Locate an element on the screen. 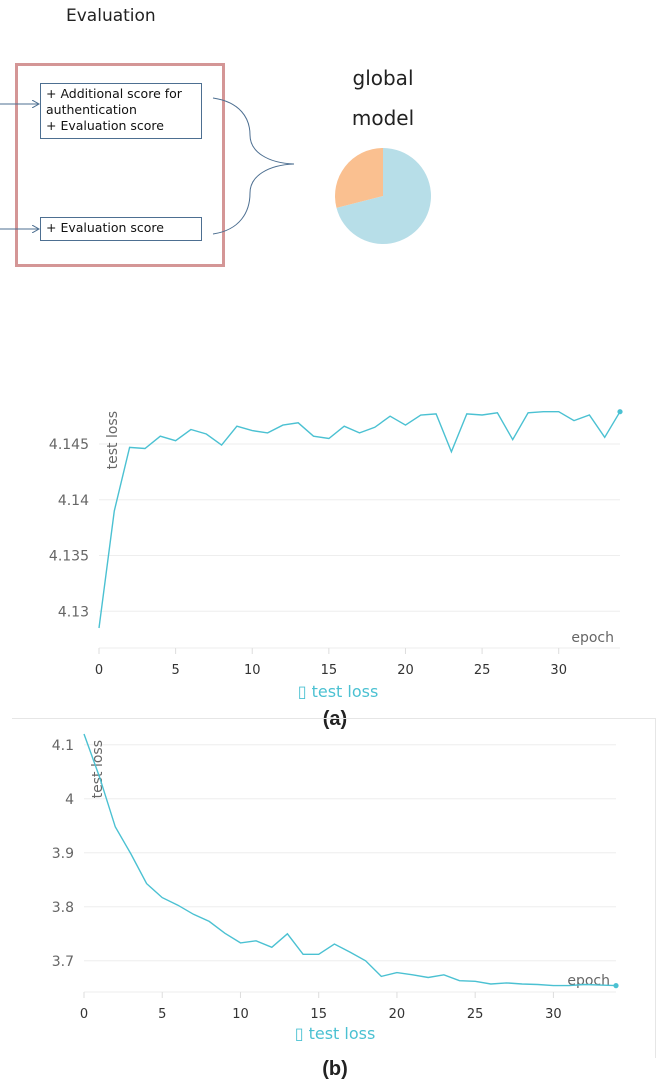 The width and height of the screenshot is (657, 1084). y-tick-label: 4.145 is located at coordinates (69, 445).